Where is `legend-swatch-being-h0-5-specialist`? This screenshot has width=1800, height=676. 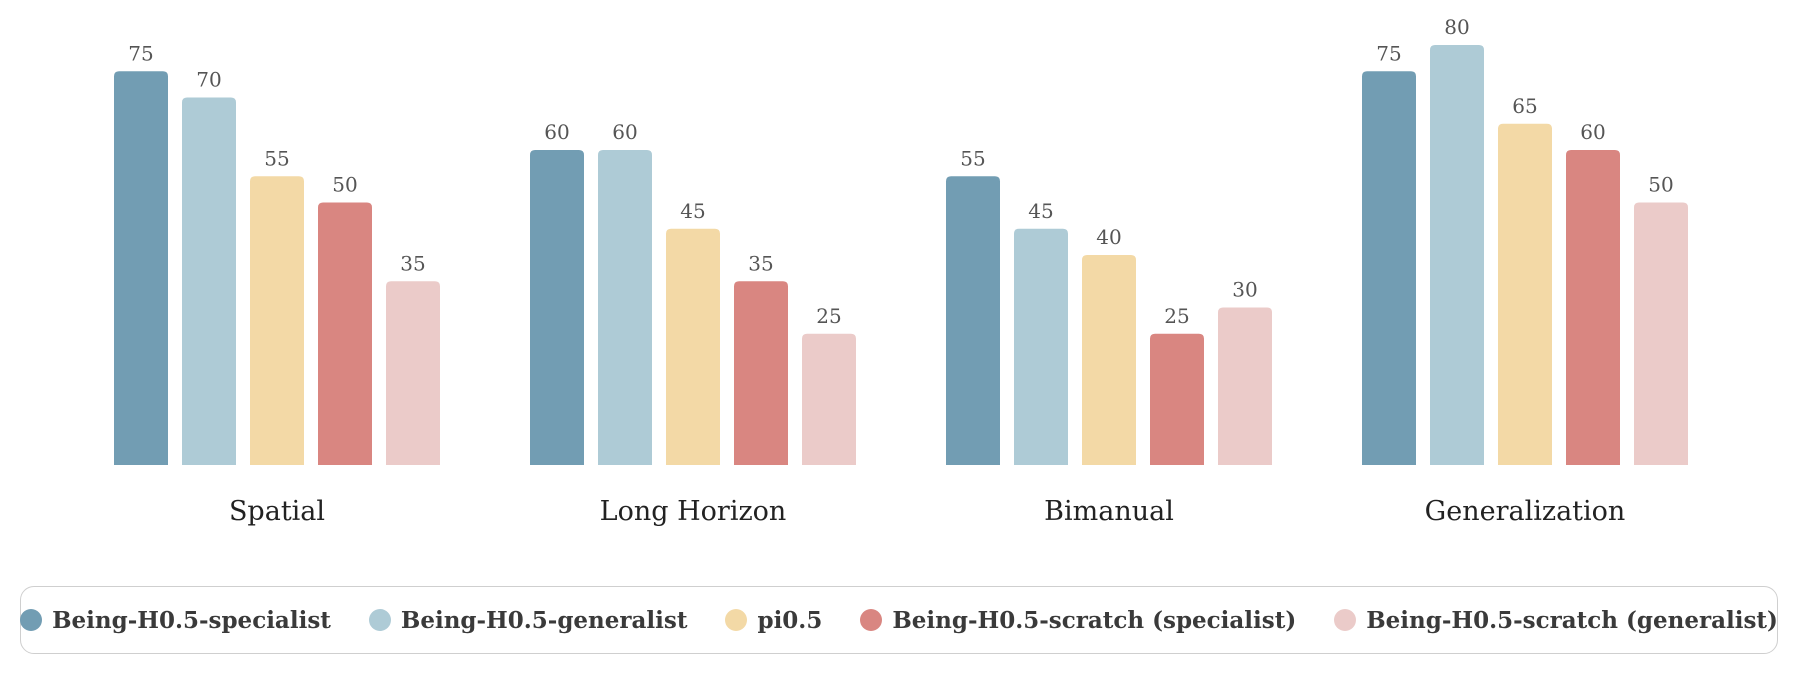
legend-swatch-being-h0-5-specialist is located at coordinates (31, 620).